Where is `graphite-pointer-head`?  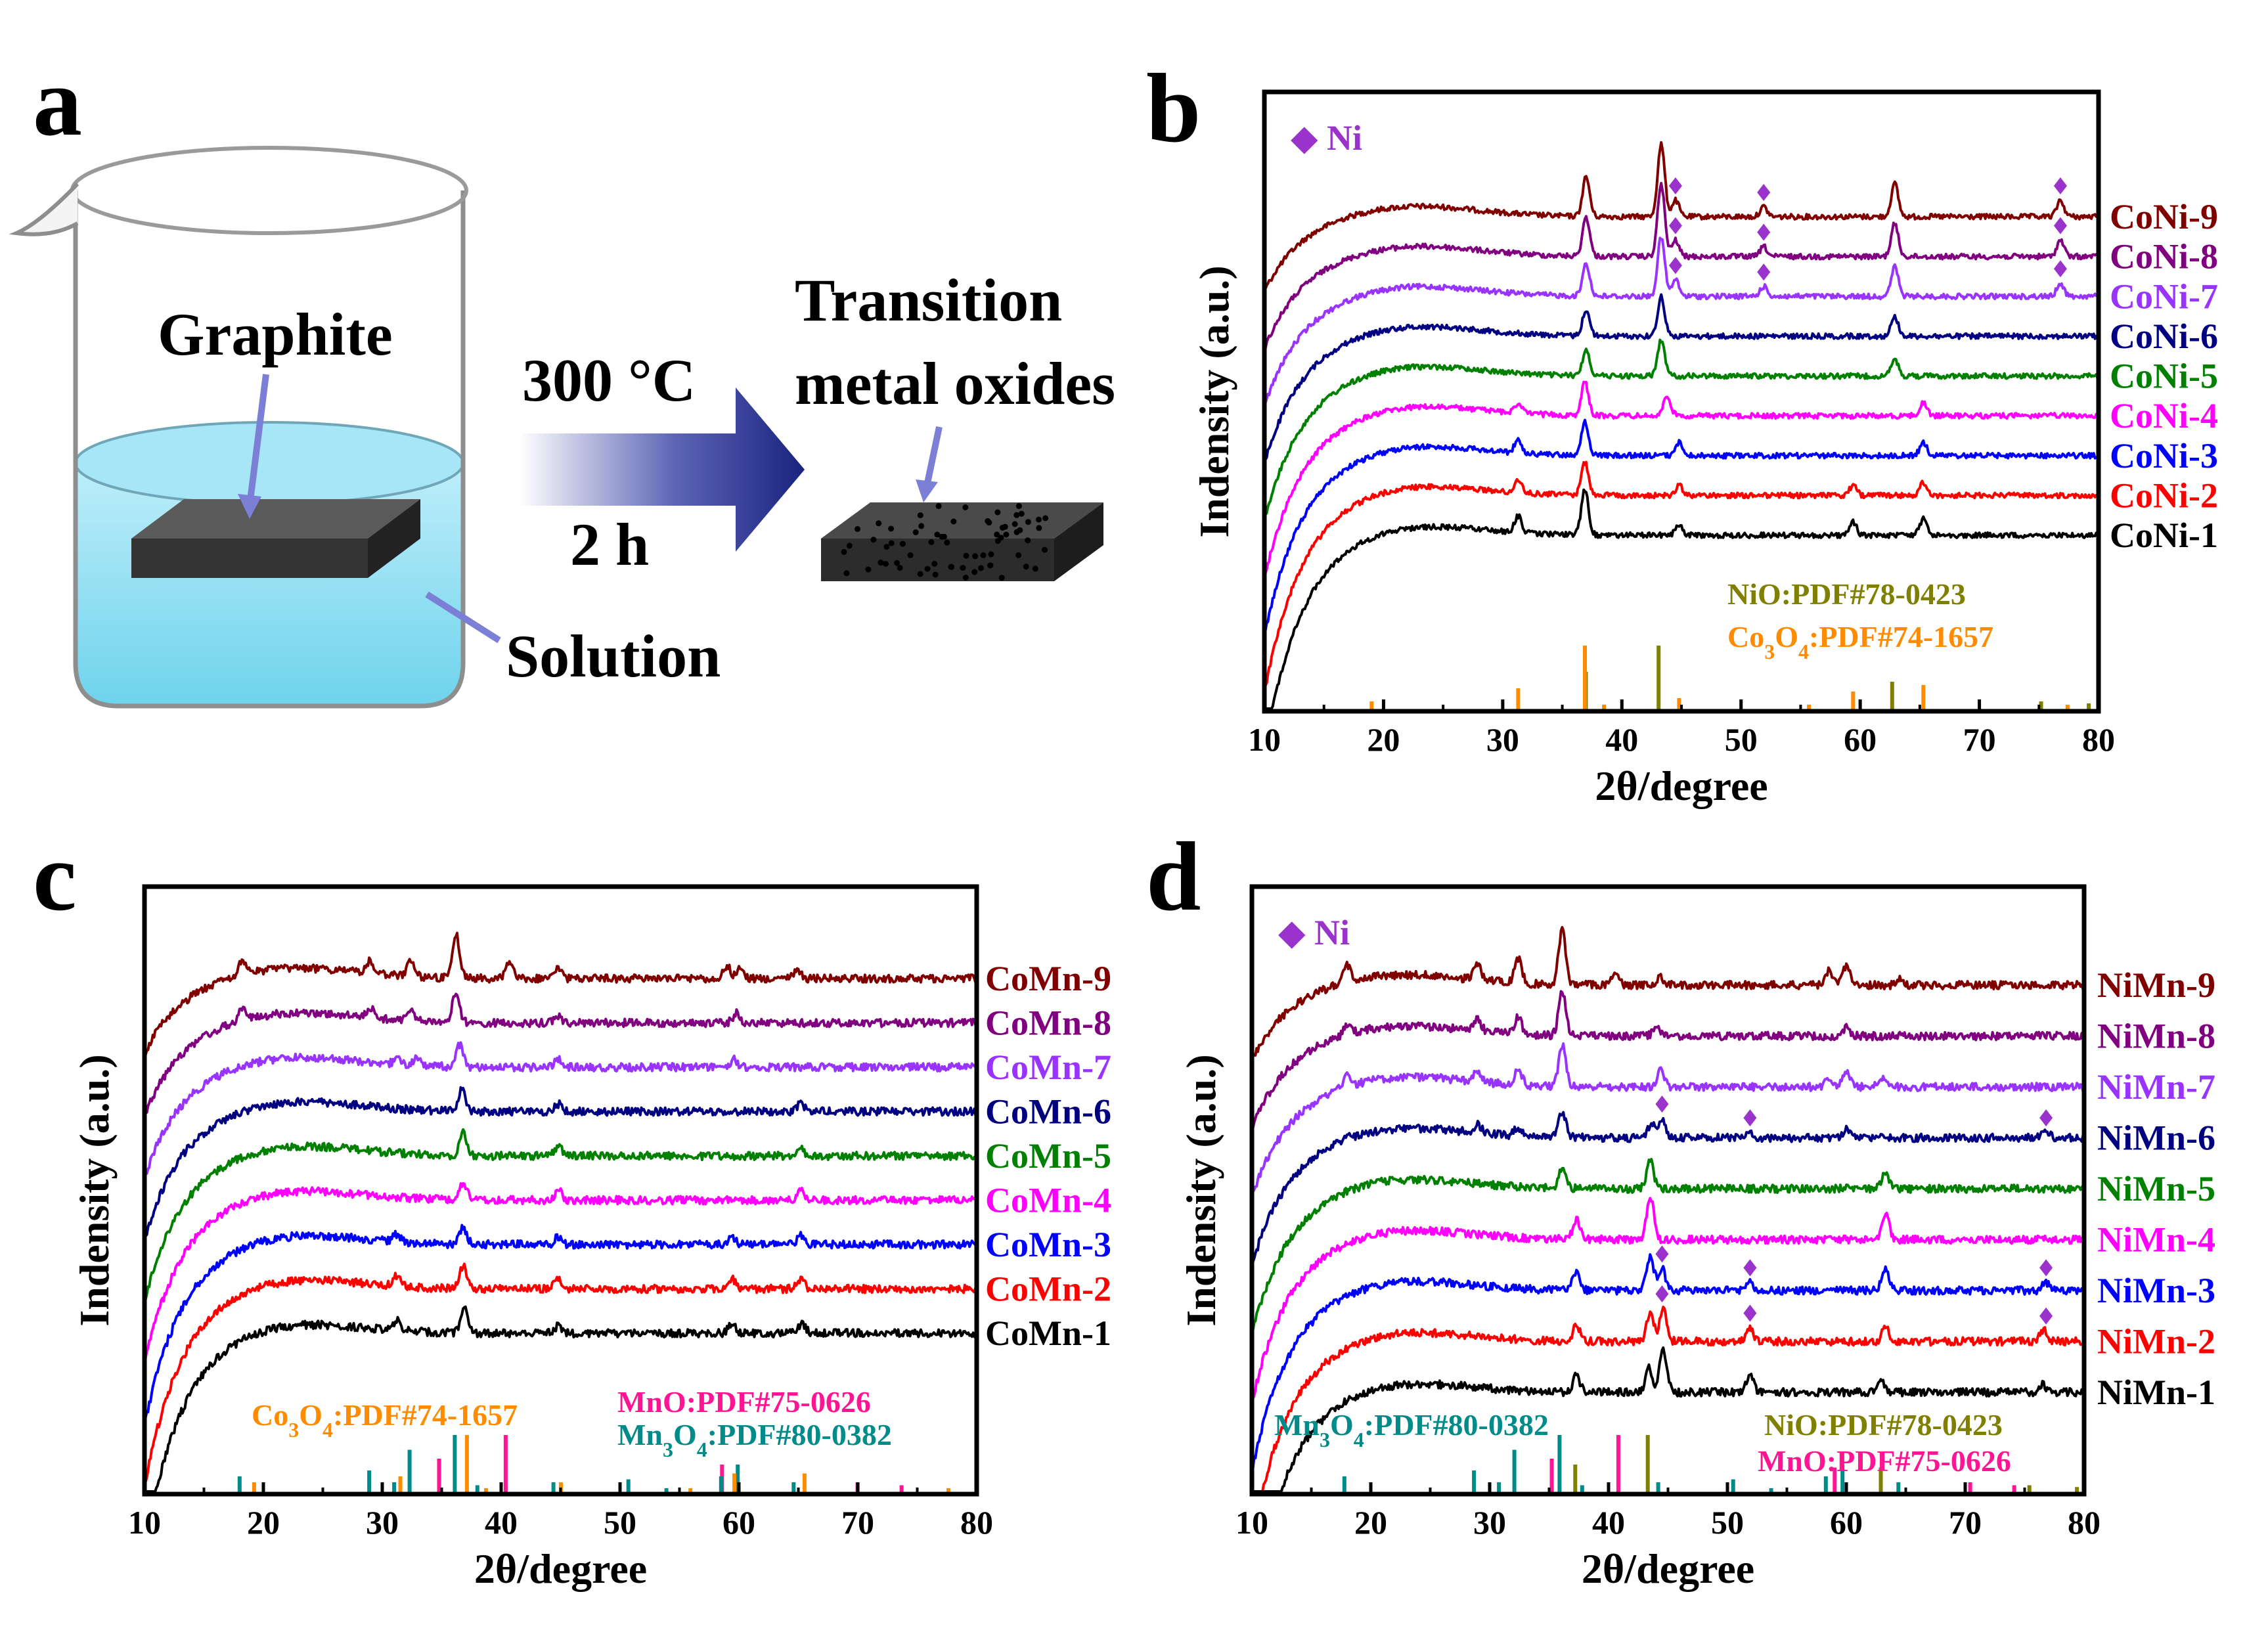
graphite-pointer-head is located at coordinates (250, 506).